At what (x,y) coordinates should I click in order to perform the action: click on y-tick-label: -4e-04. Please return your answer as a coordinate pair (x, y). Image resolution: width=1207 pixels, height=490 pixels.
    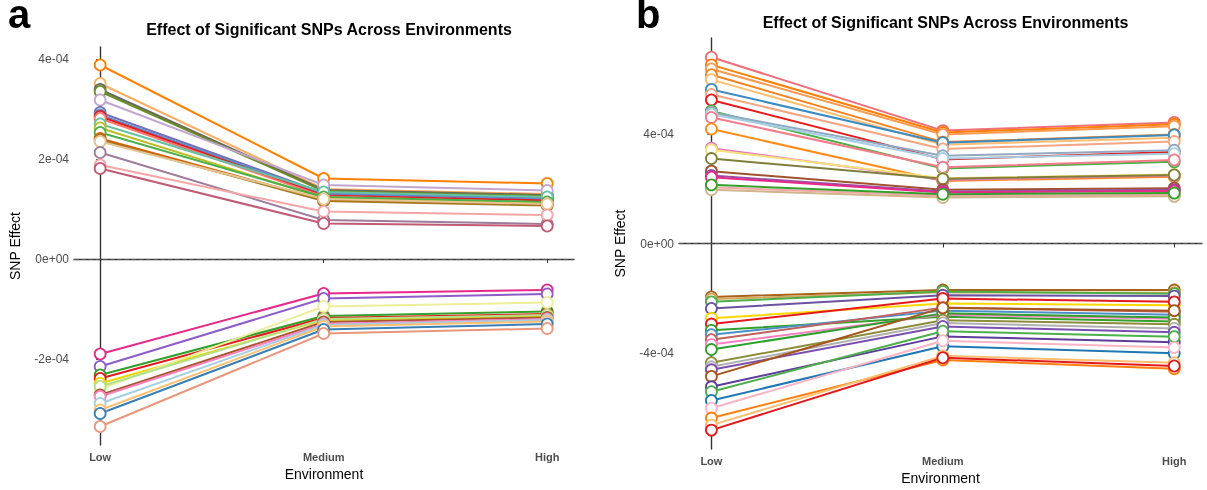
    Looking at the image, I should click on (657, 353).